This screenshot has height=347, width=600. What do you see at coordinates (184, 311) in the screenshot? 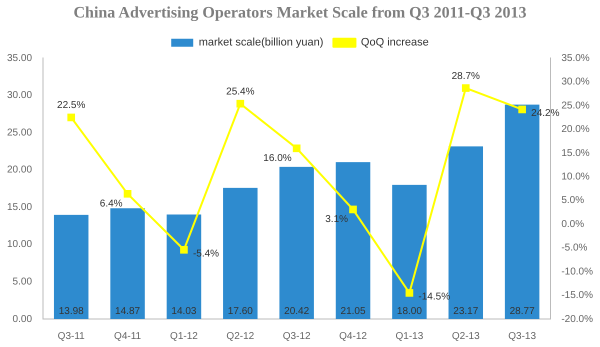
I see `data-label: 14.03` at bounding box center [184, 311].